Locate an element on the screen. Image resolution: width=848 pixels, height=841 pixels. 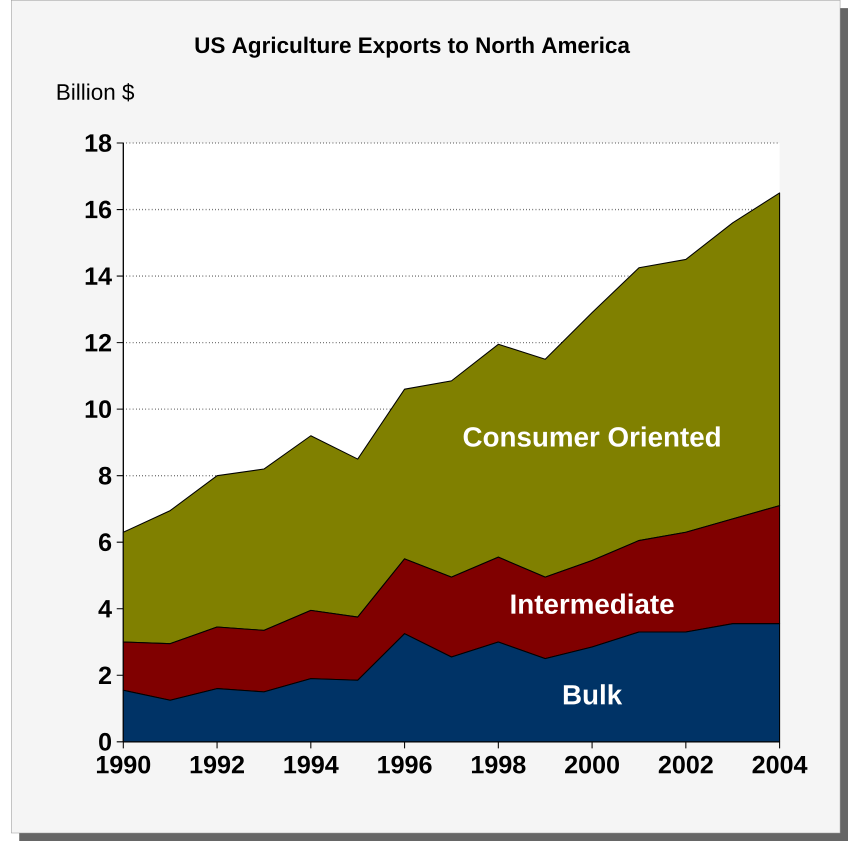
x-tick-label: 1990 is located at coordinates (123, 765).